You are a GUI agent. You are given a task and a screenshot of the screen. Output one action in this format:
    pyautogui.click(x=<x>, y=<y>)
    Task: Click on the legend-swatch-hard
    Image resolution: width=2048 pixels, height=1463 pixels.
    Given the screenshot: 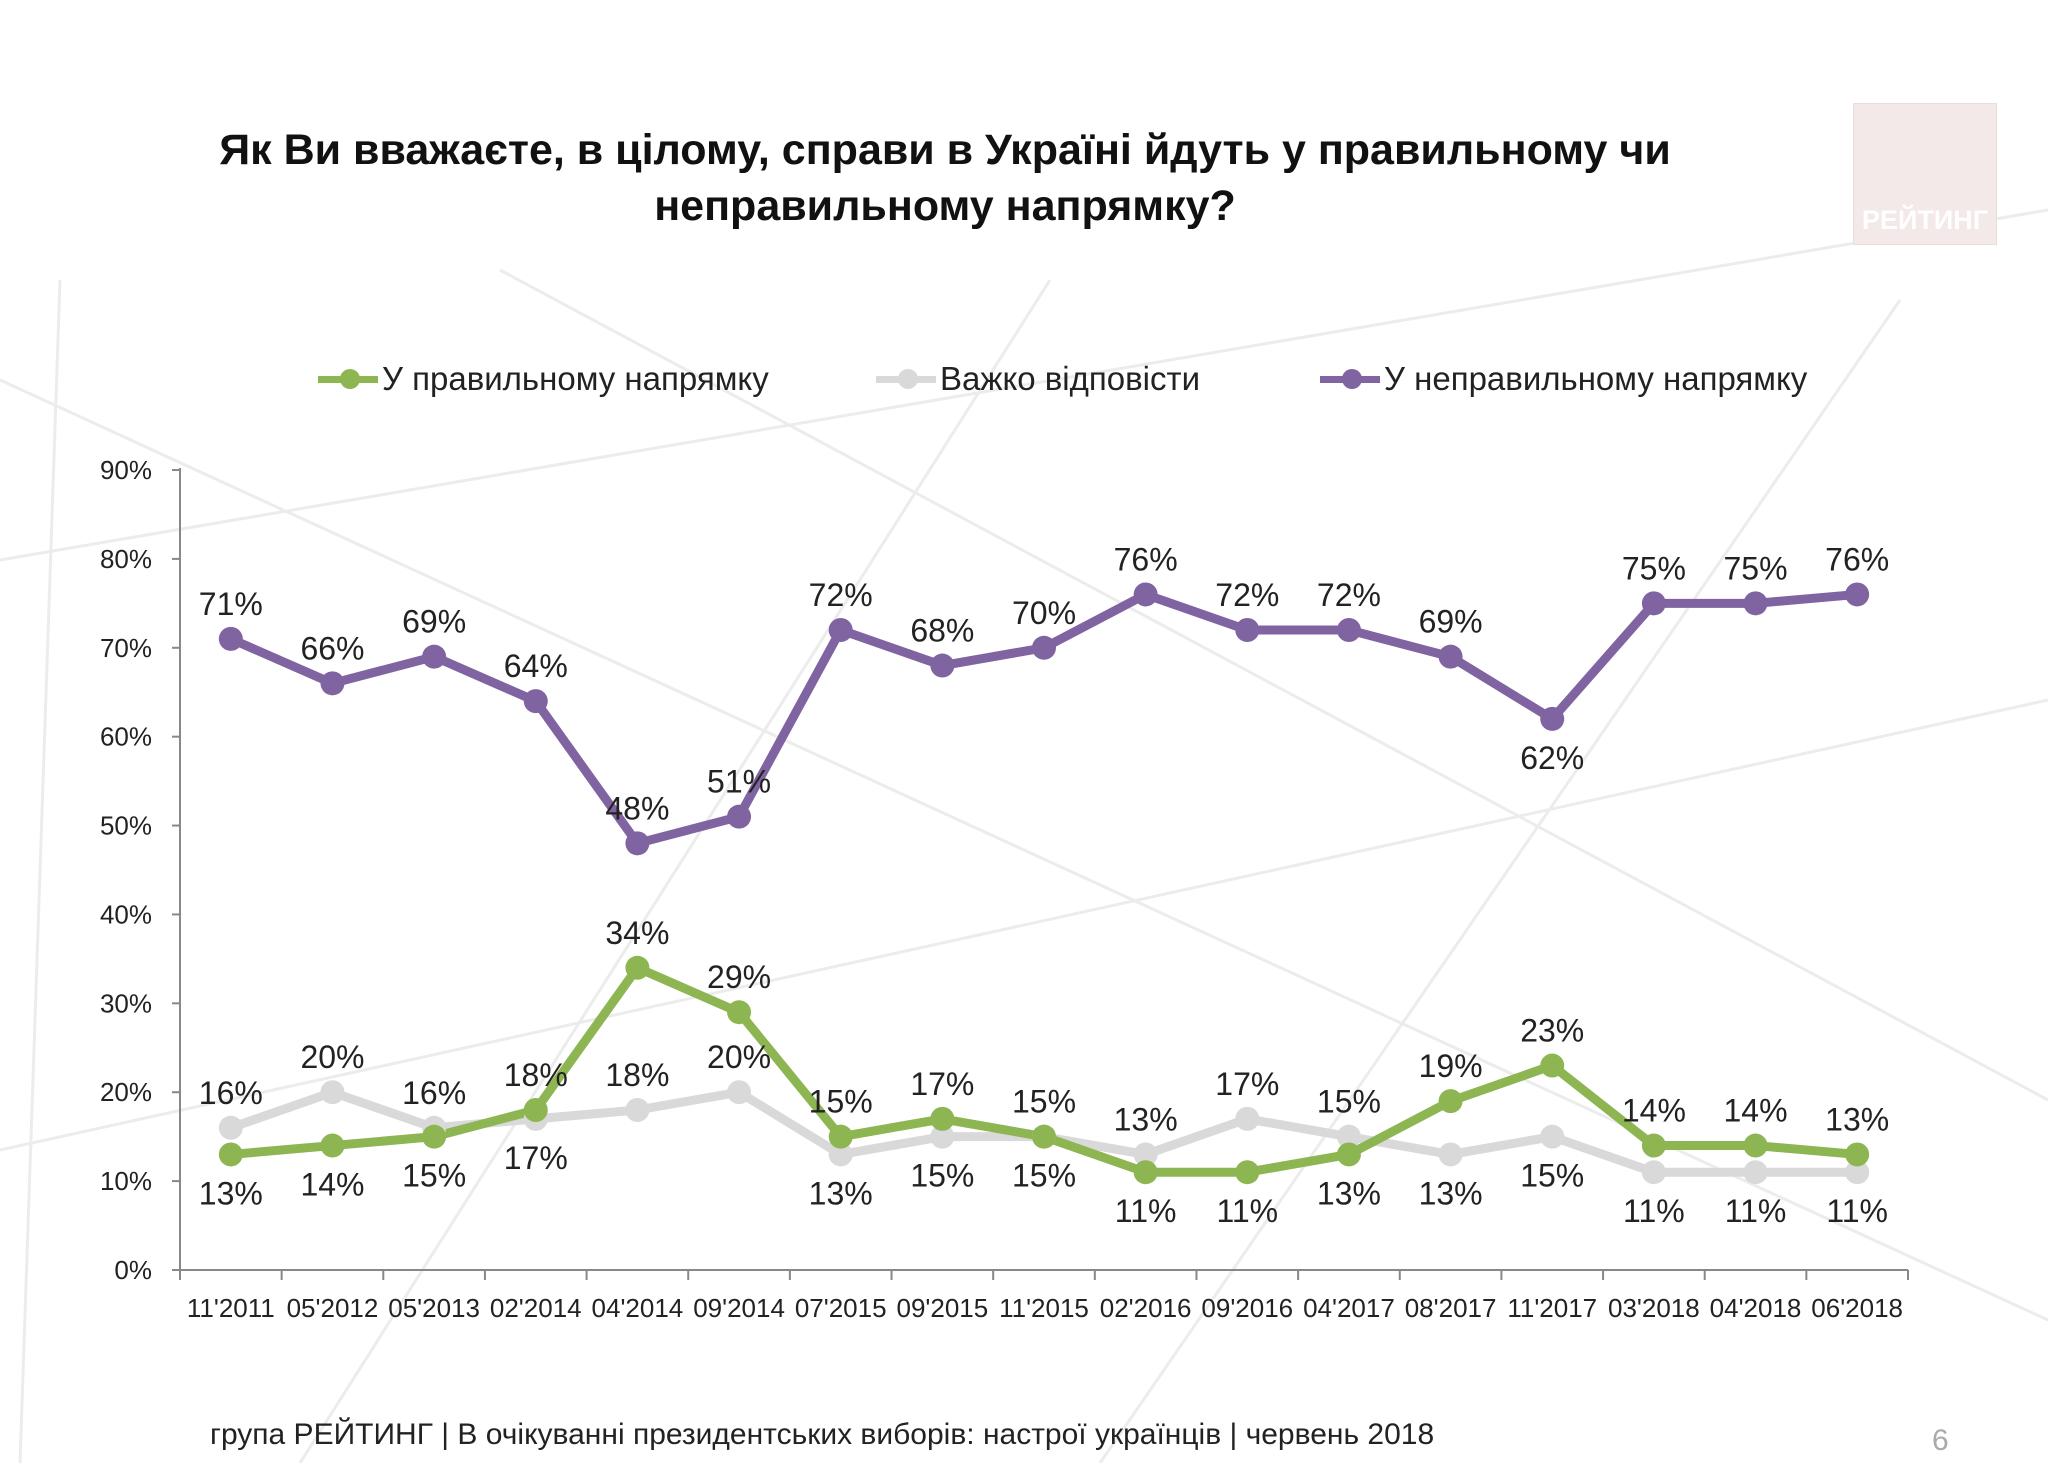 What is the action you would take?
    pyautogui.click(x=906, y=379)
    